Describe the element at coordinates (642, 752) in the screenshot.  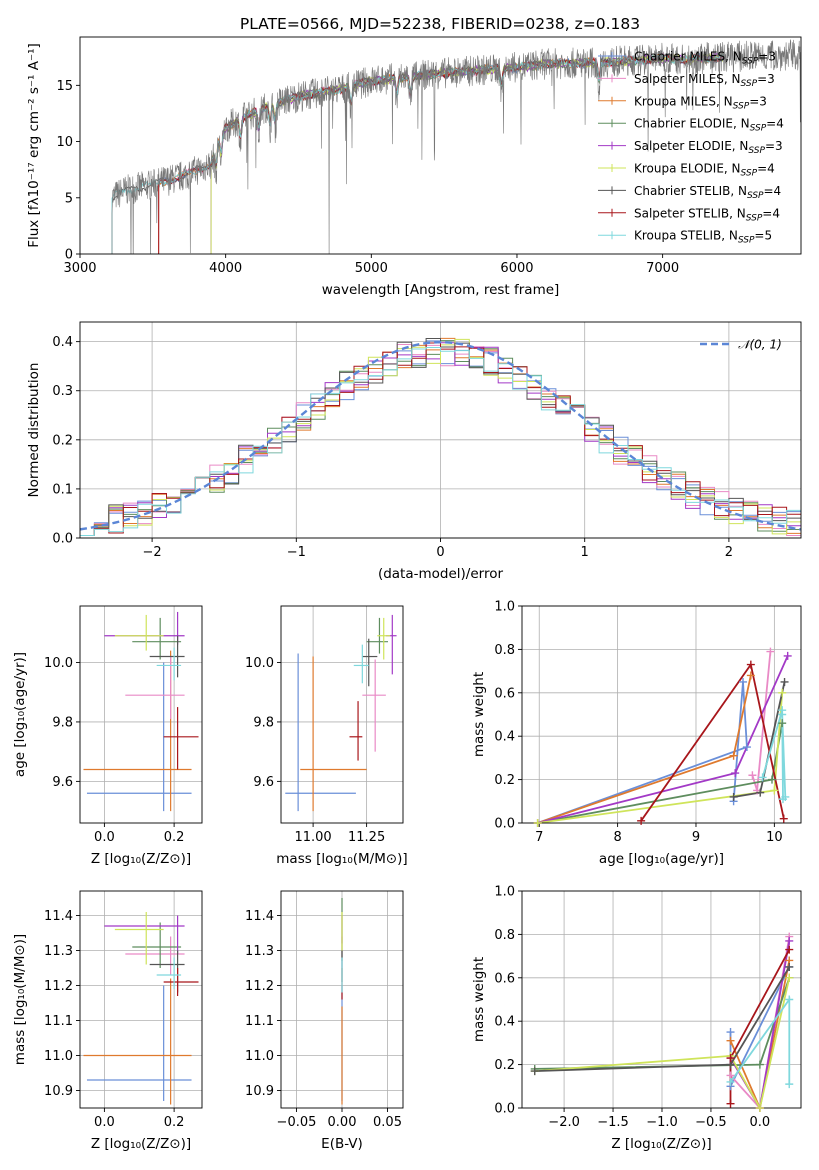
I see `weight-series-line` at that location.